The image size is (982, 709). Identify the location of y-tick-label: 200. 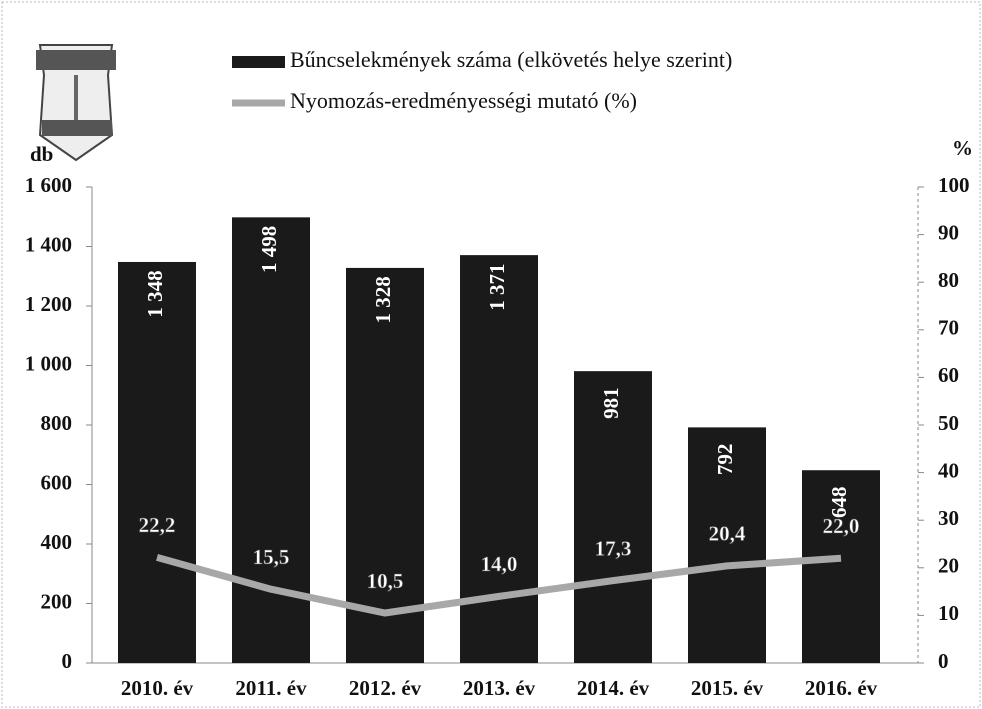
(57, 601).